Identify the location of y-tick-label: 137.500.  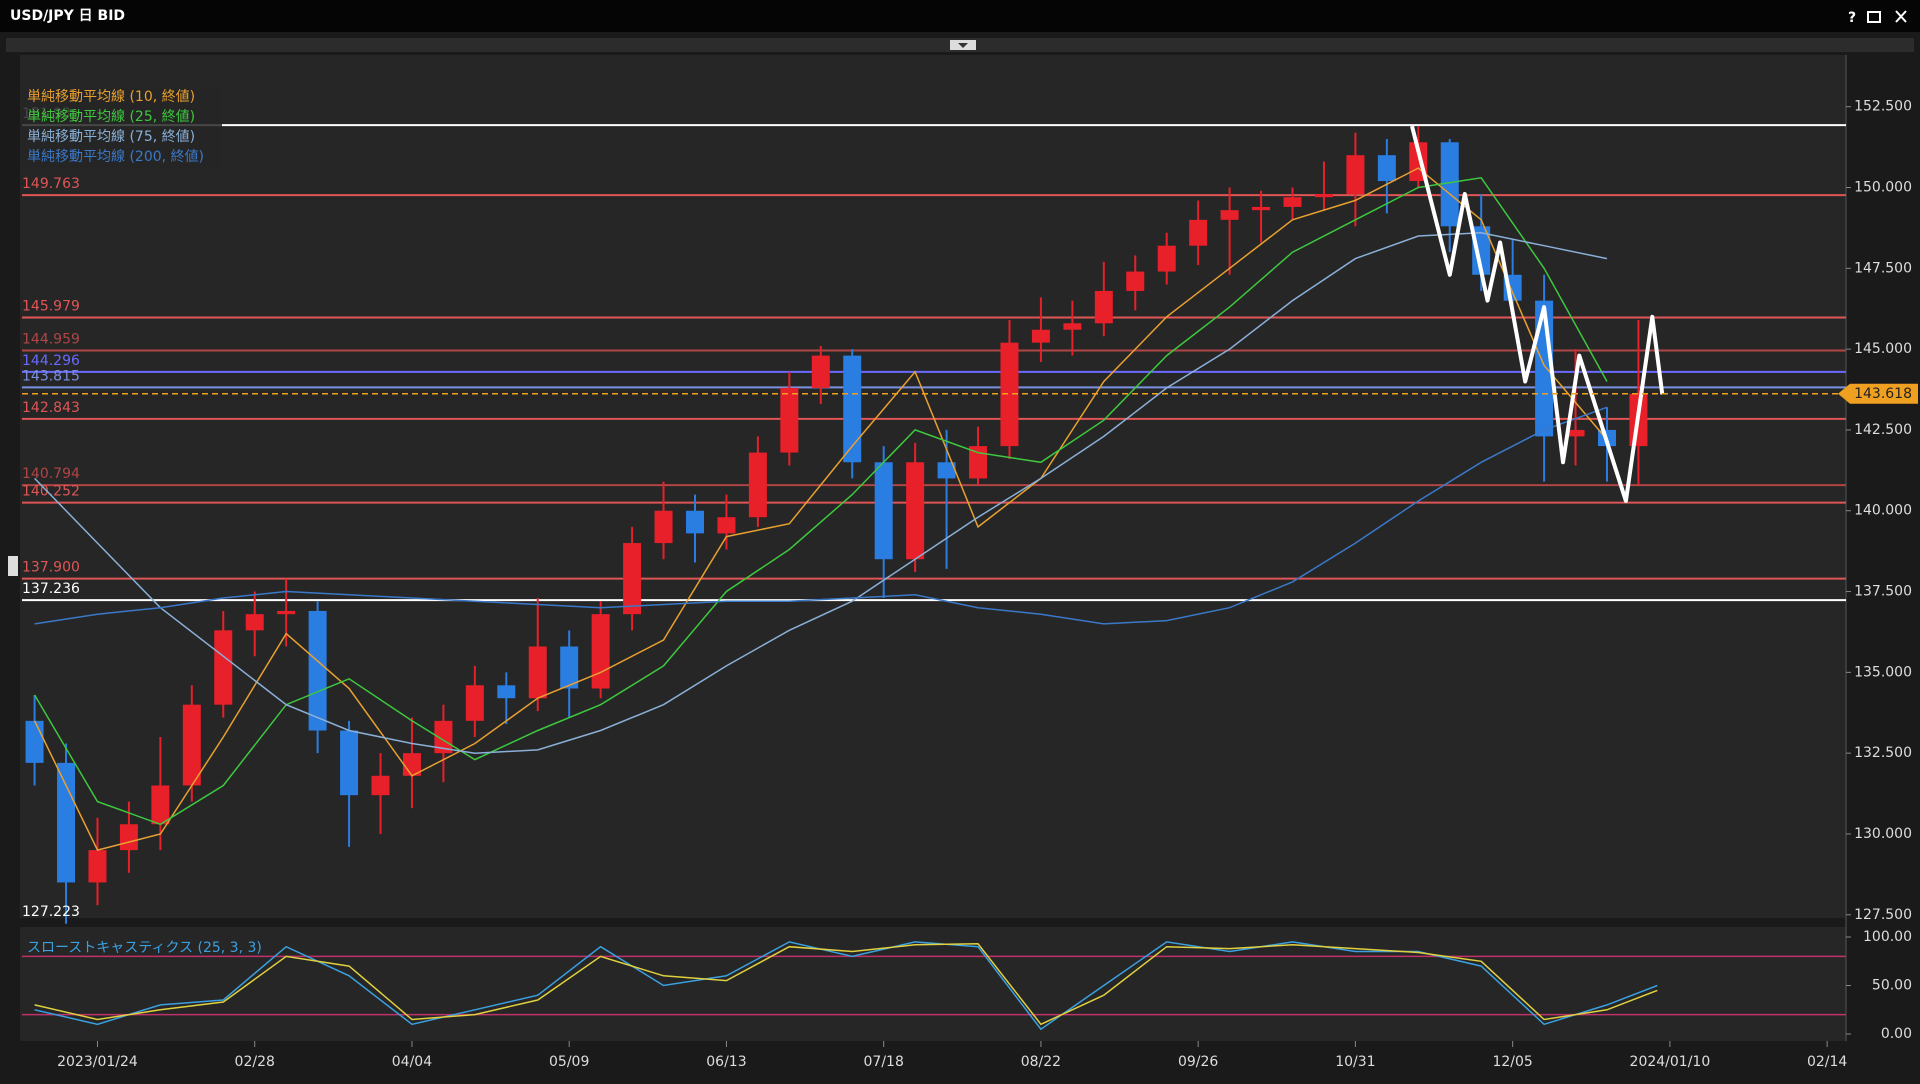
(1883, 592).